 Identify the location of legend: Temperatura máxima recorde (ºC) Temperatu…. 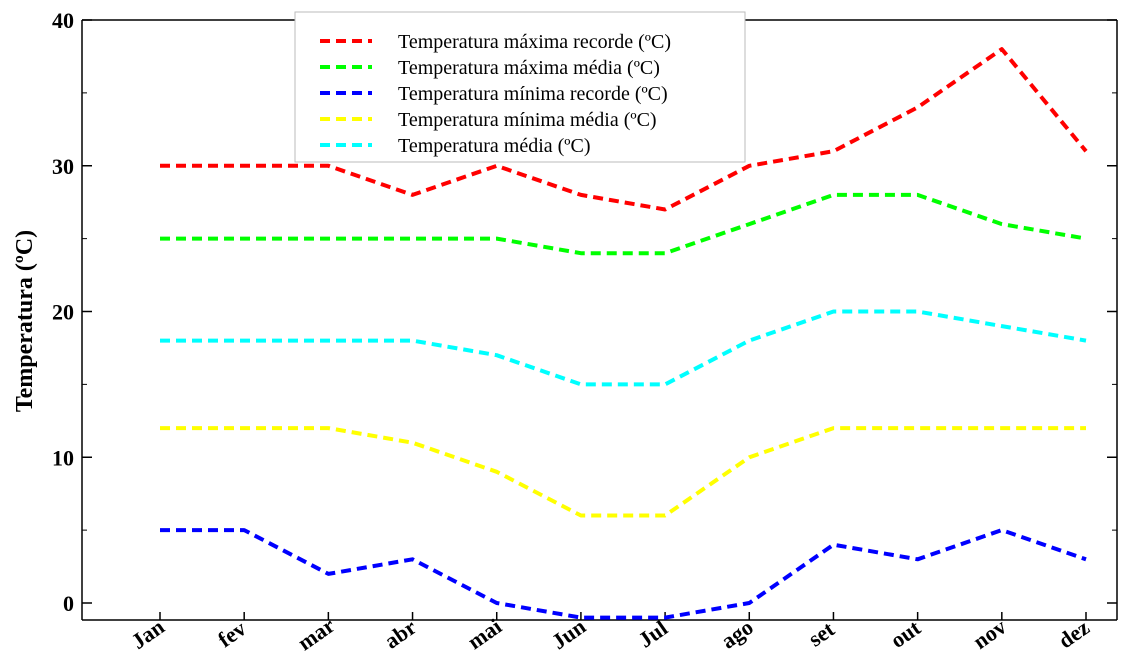
(495, 94).